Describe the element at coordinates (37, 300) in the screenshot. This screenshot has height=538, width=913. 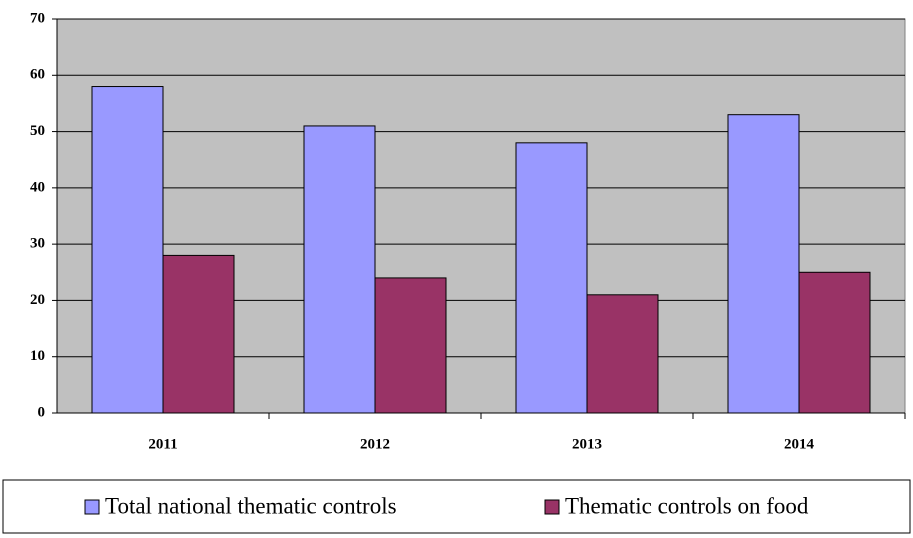
I see `y-tick-label: 20` at that location.